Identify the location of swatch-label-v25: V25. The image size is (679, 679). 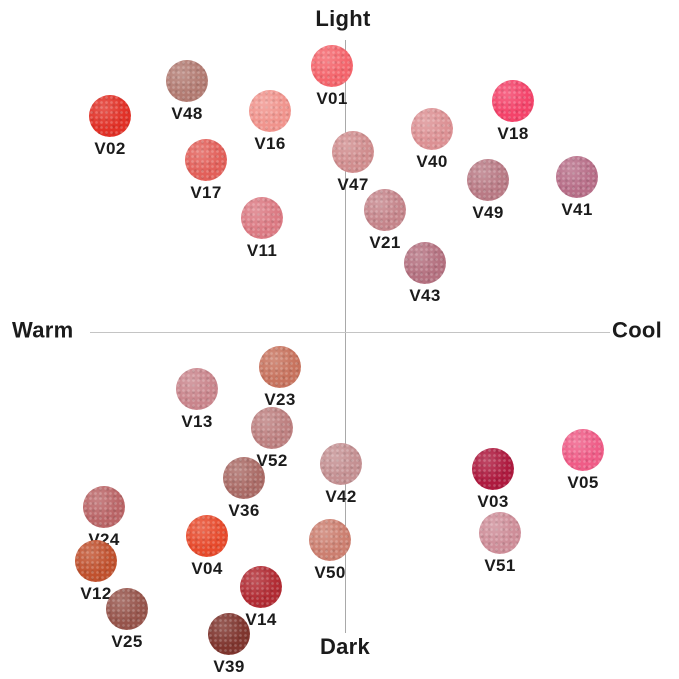
(127, 641).